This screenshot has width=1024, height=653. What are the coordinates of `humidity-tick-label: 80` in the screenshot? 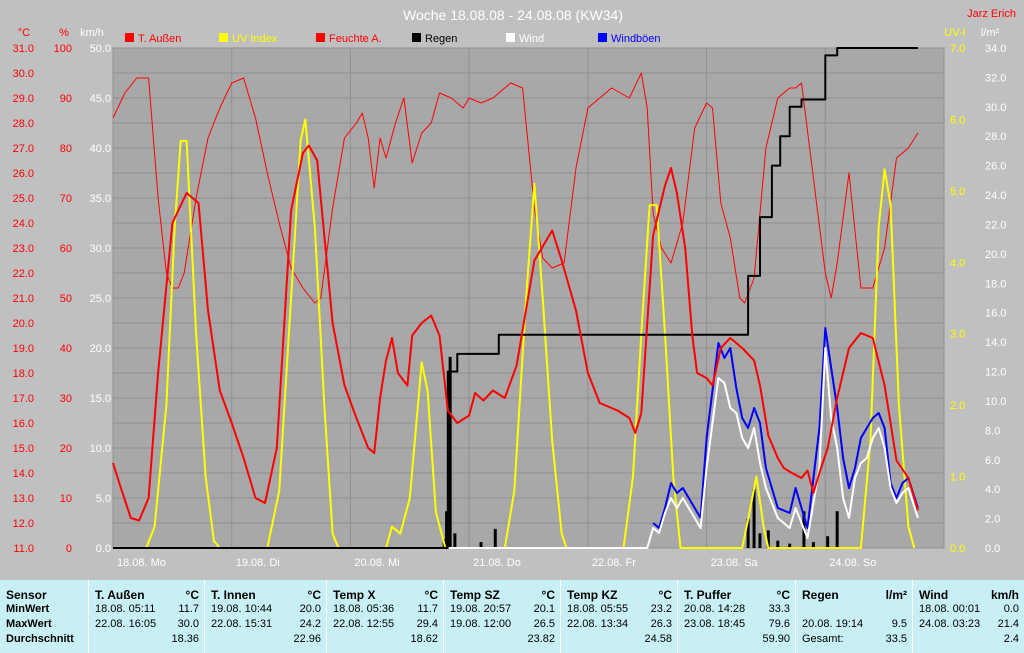 It's located at (66, 149).